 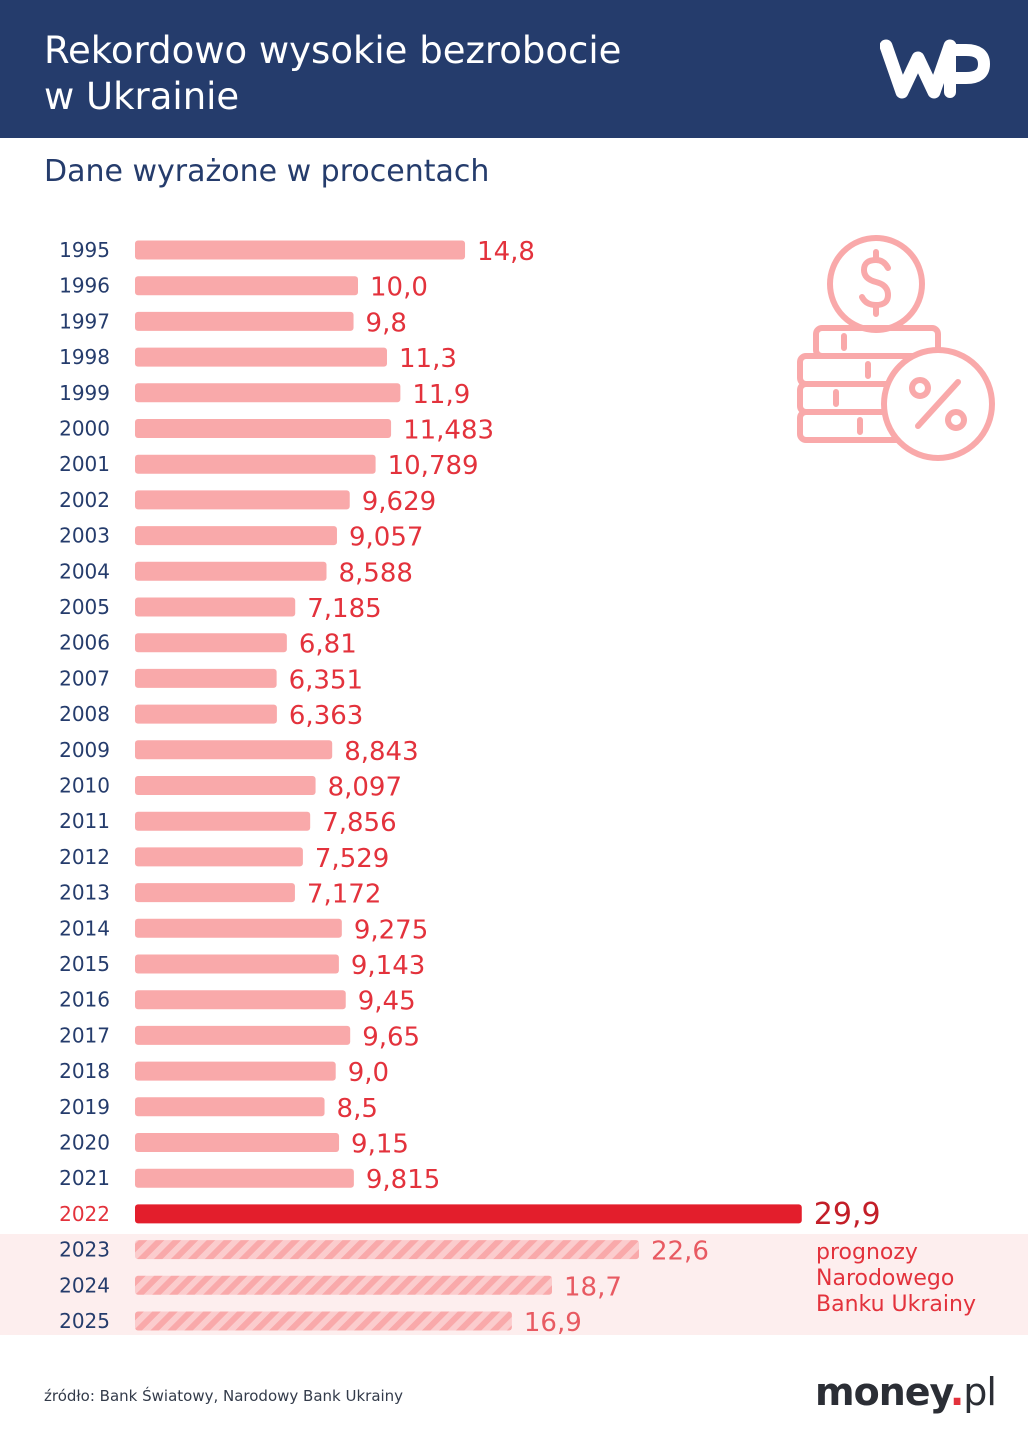 I want to click on bar-1998, so click(x=261, y=357).